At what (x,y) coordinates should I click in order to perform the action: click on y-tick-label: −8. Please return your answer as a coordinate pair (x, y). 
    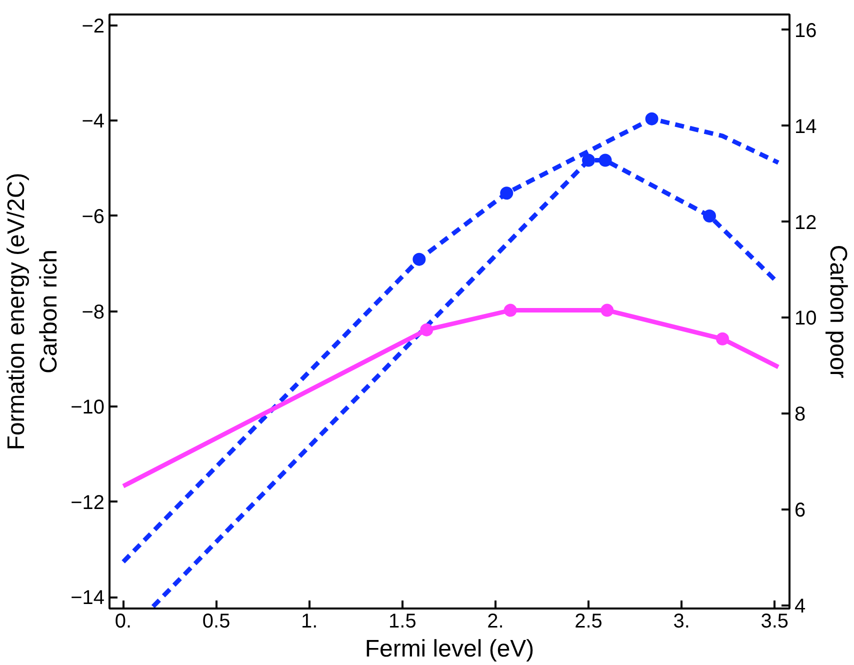
    Looking at the image, I should click on (93, 312).